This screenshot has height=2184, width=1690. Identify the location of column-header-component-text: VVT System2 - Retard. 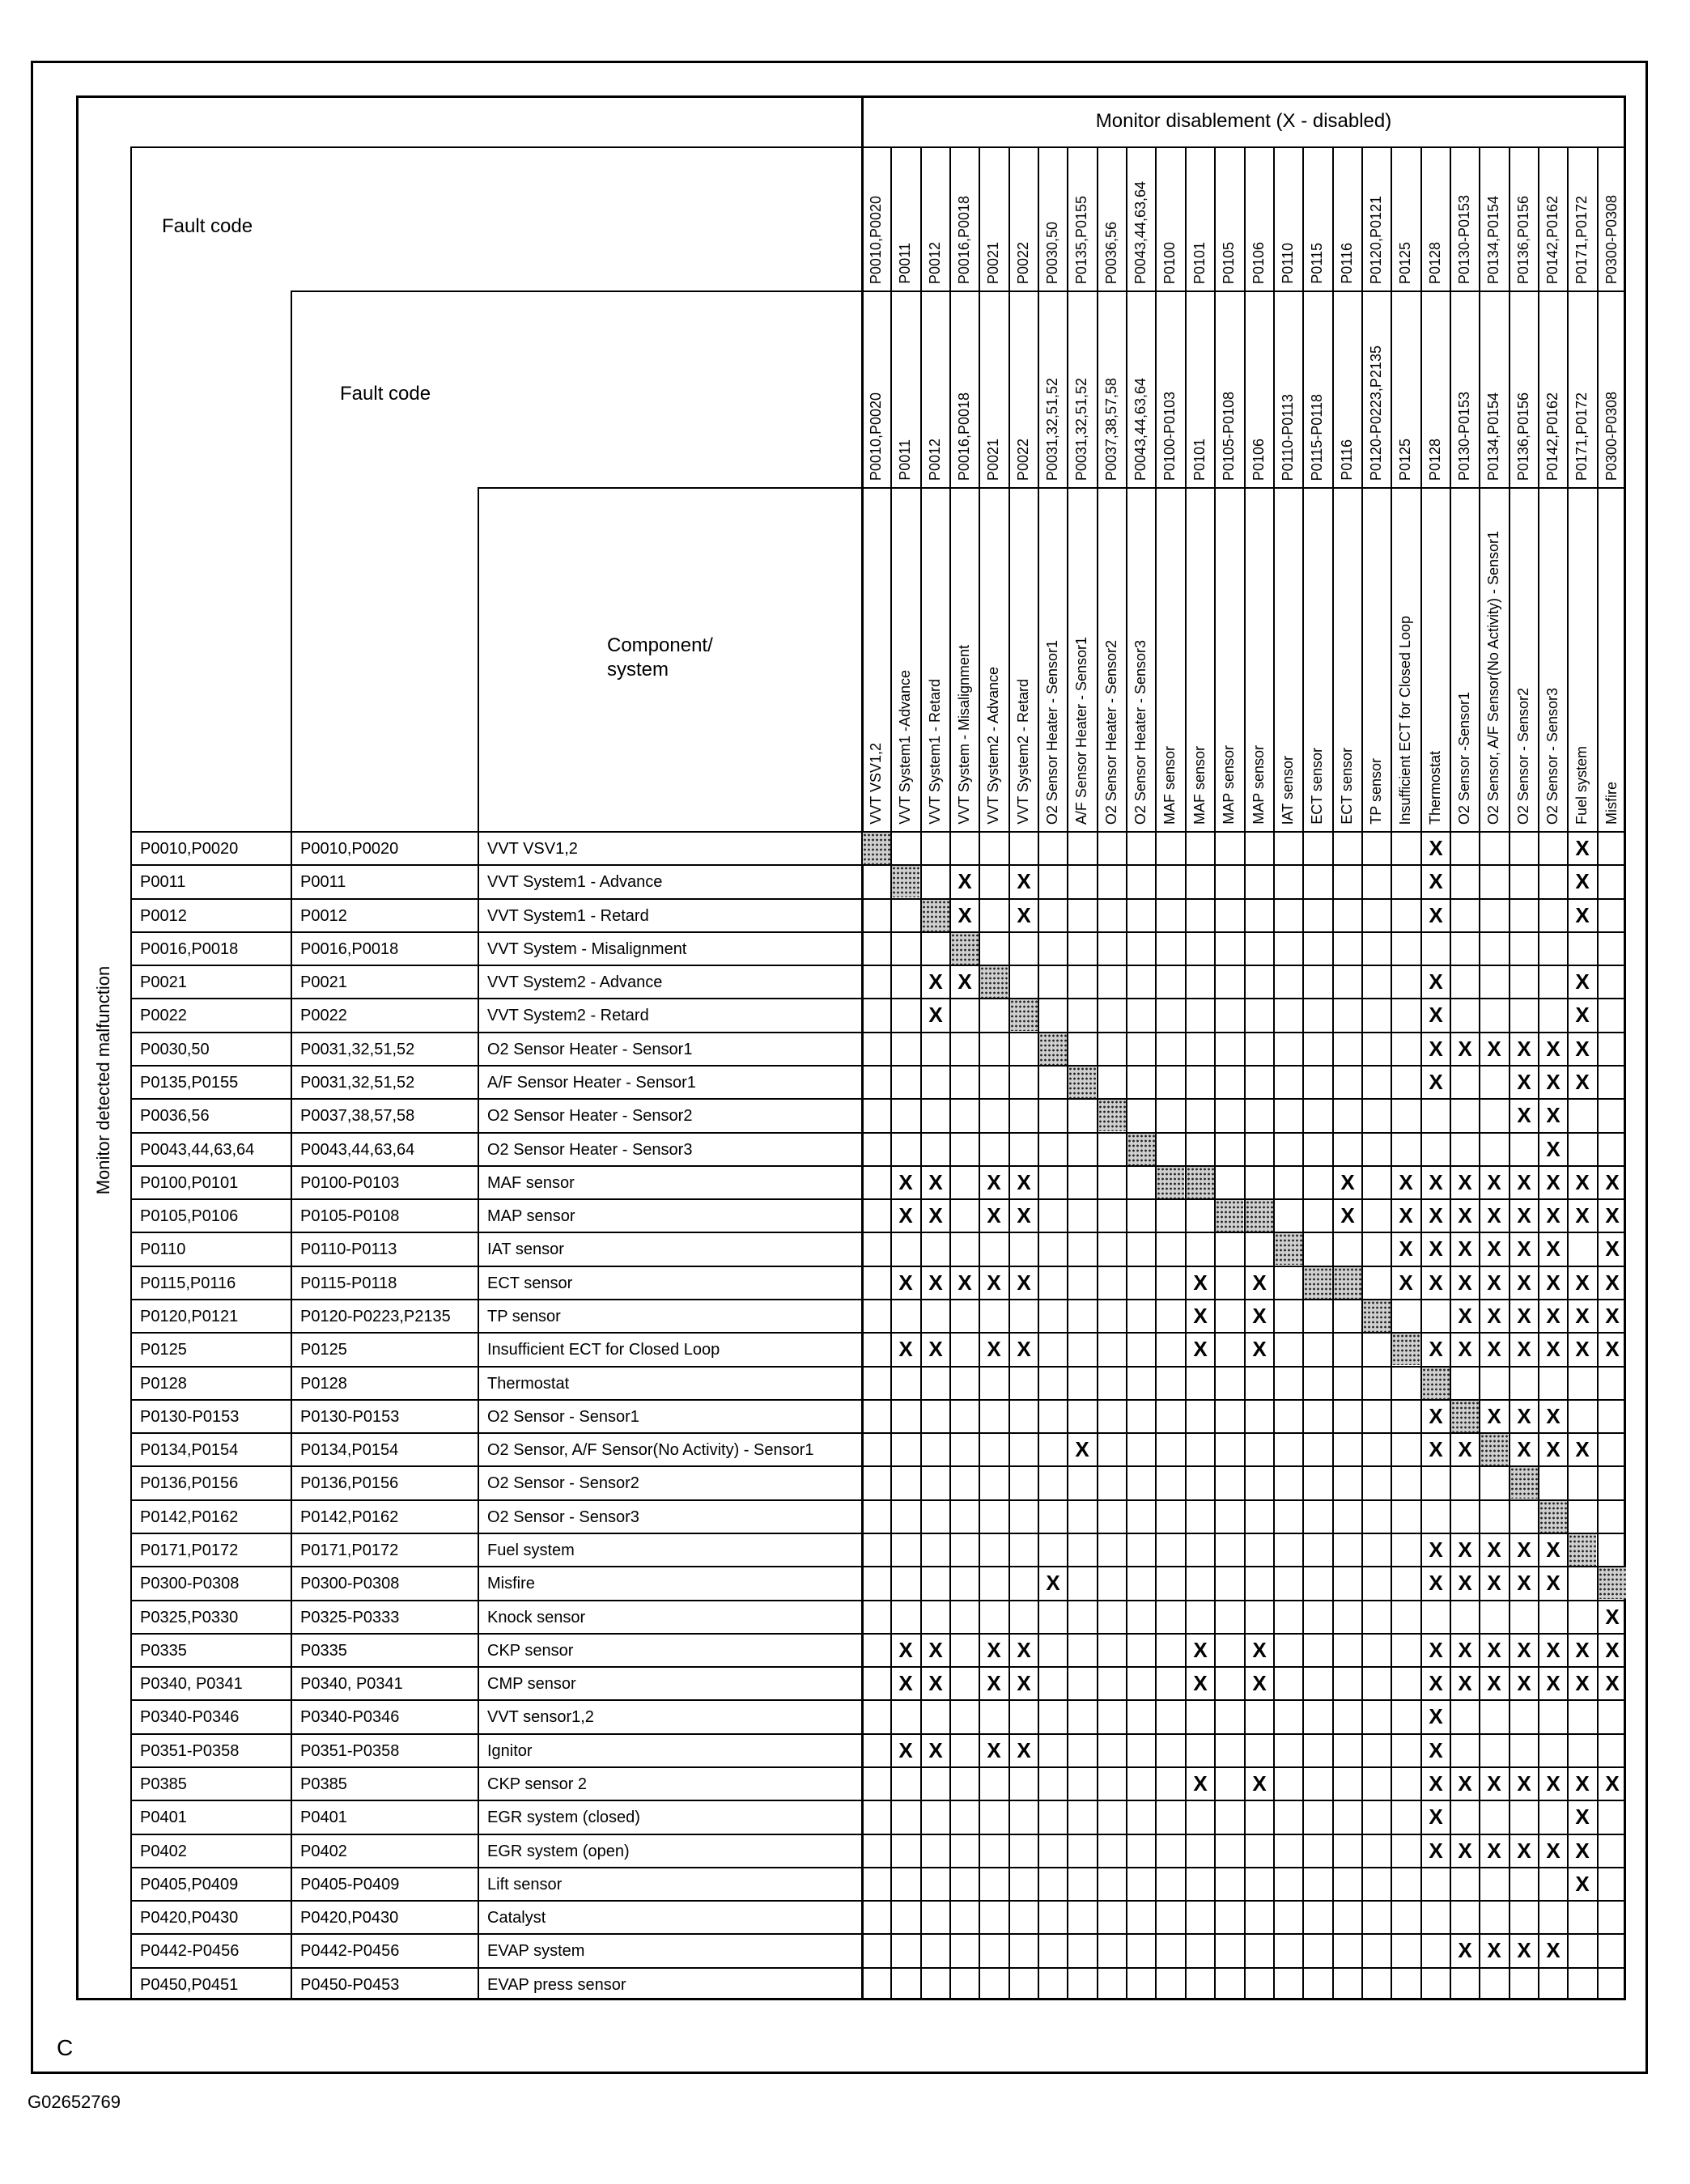
(1022, 752).